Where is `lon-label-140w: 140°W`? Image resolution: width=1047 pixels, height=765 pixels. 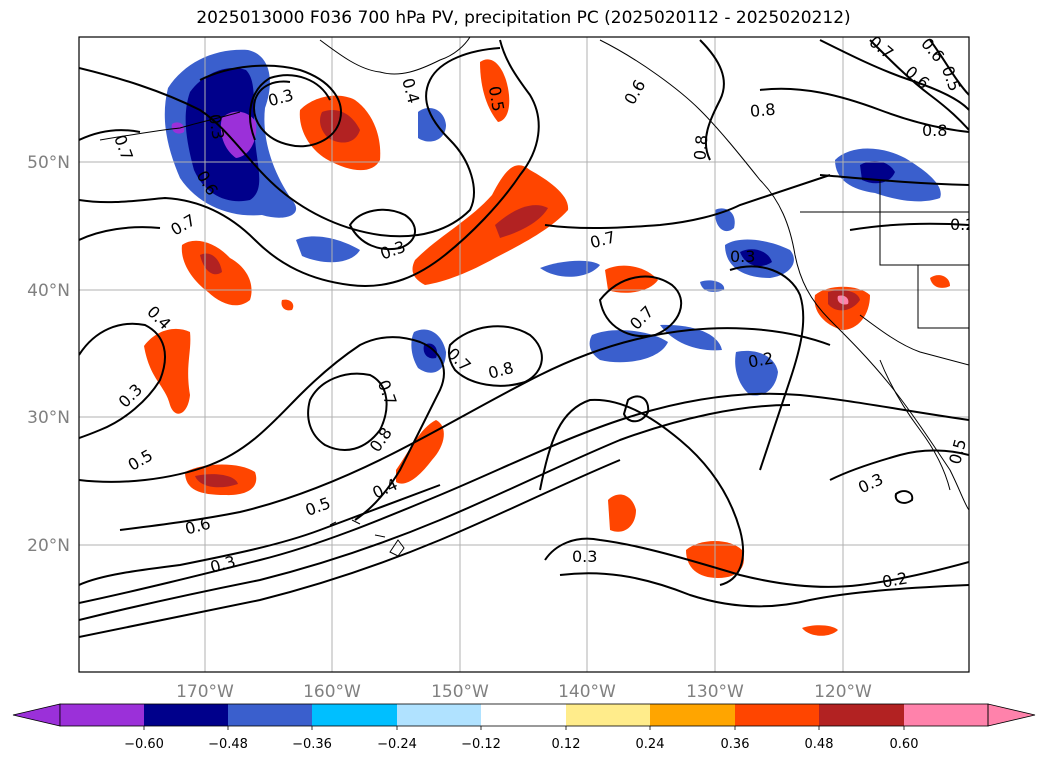 lon-label-140w: 140°W is located at coordinates (587, 692).